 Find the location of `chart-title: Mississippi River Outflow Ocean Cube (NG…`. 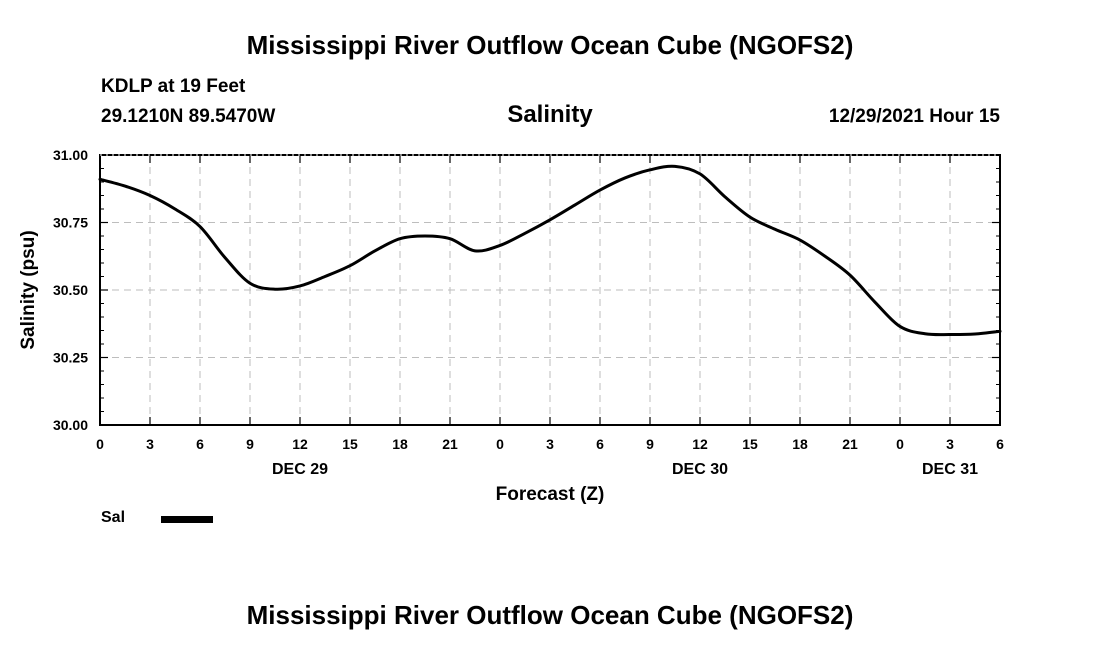

chart-title: Mississippi River Outflow Ocean Cube (NG… is located at coordinates (550, 45).